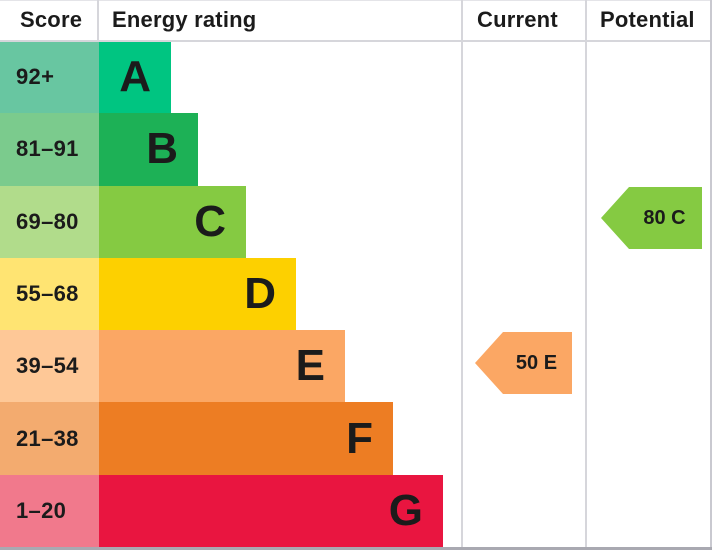  Describe the element at coordinates (51, 19) in the screenshot. I see `column-header-score: Score` at that location.